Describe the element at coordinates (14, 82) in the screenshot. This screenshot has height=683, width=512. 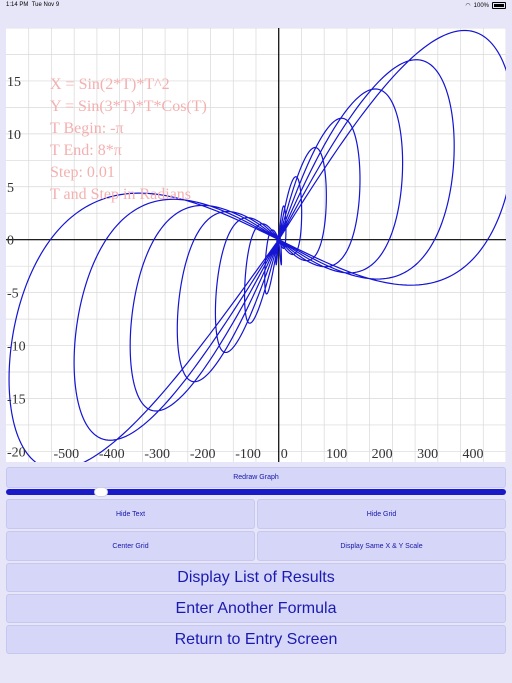
I see `y-tick-label: 15` at that location.